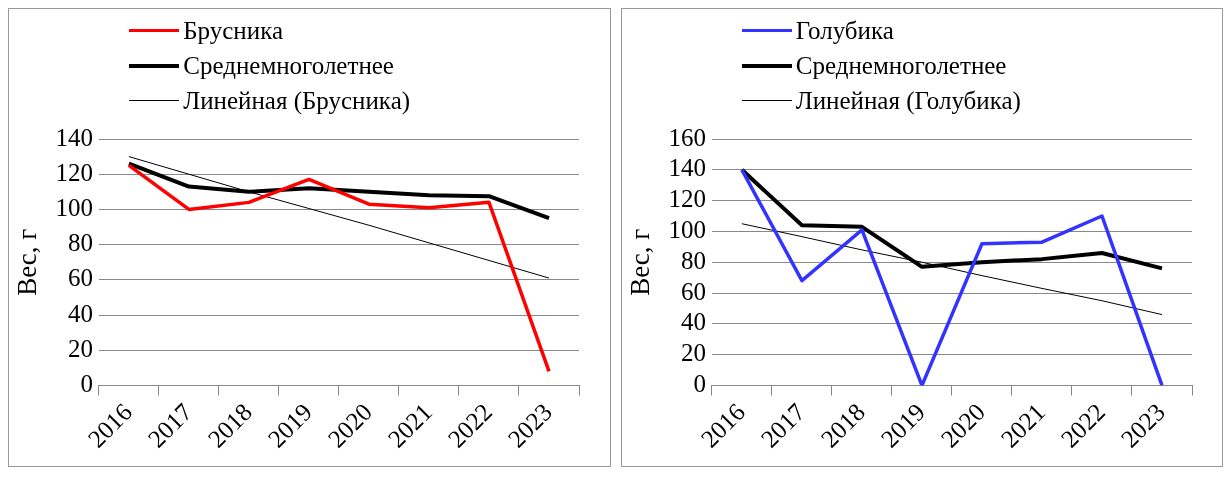 Image resolution: width=1231 pixels, height=477 pixels. What do you see at coordinates (297, 101) in the screenshot?
I see `legend-label: Линейная (Брусника)` at bounding box center [297, 101].